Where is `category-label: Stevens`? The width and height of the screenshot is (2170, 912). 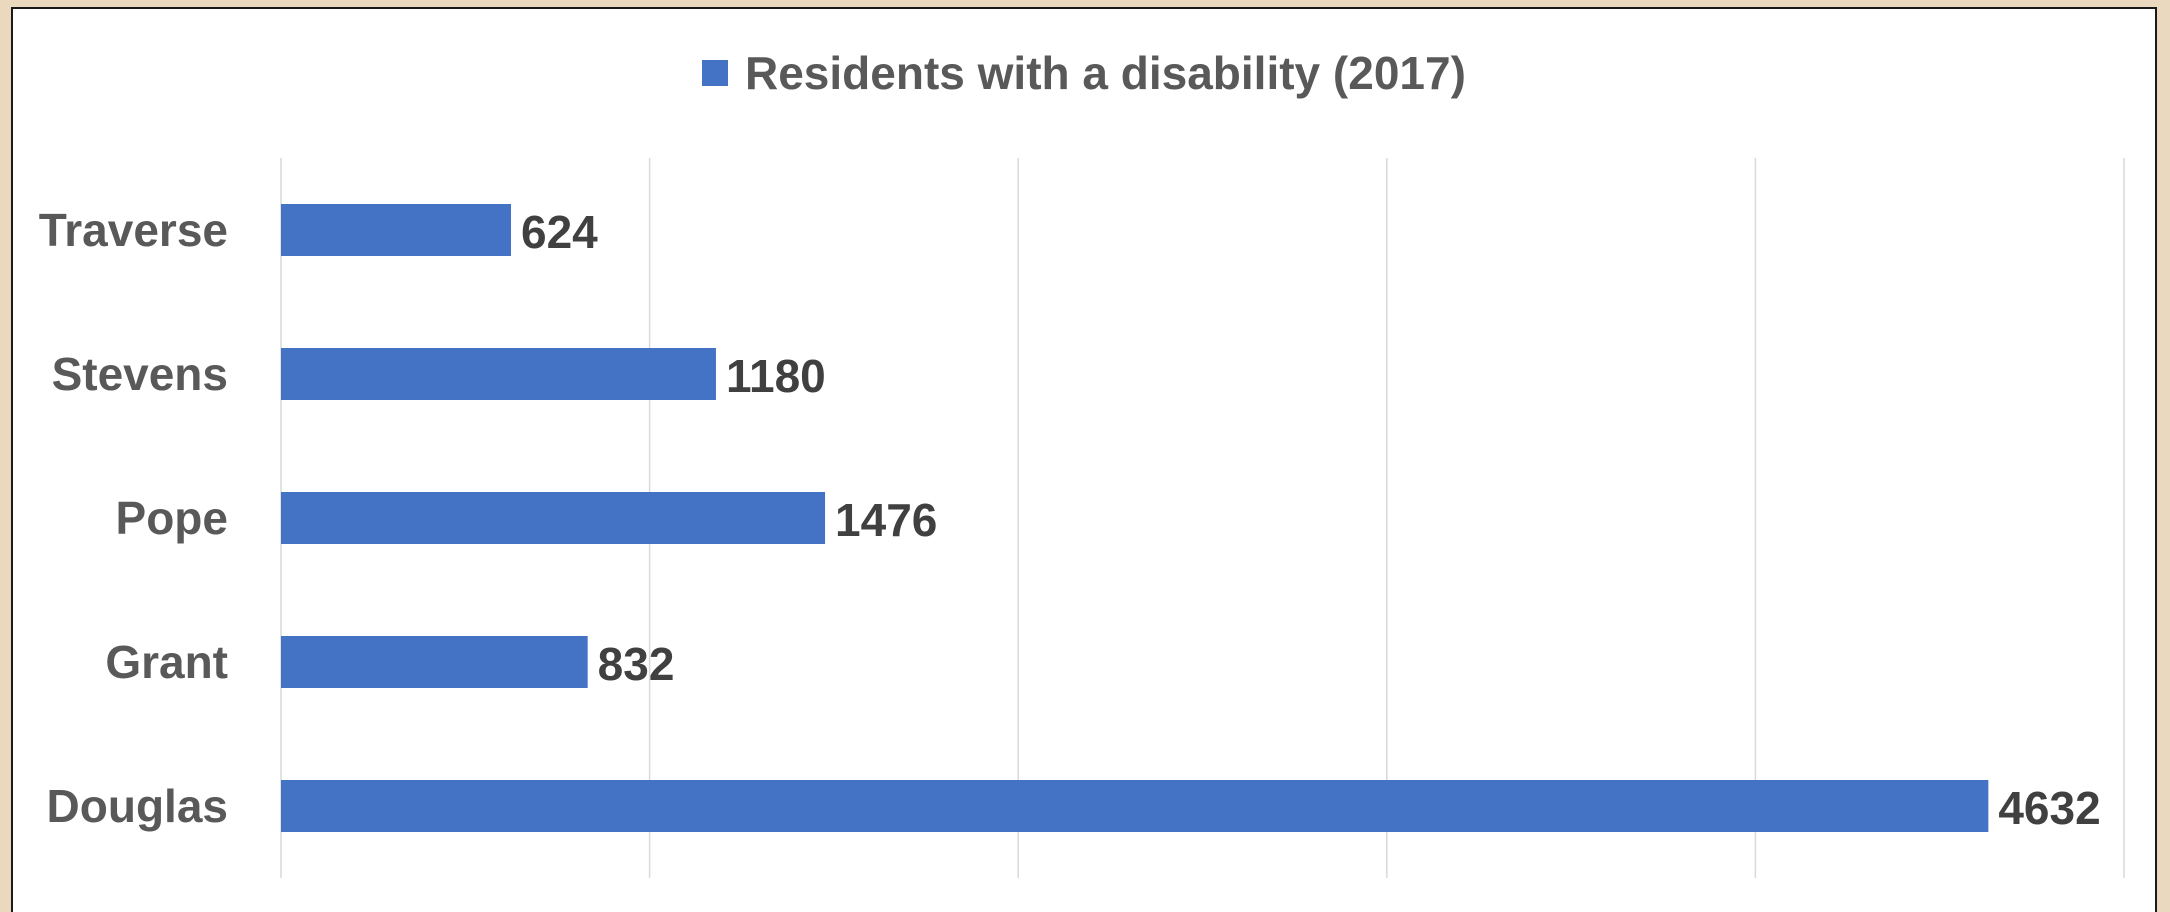
category-label: Stevens is located at coordinates (140, 374).